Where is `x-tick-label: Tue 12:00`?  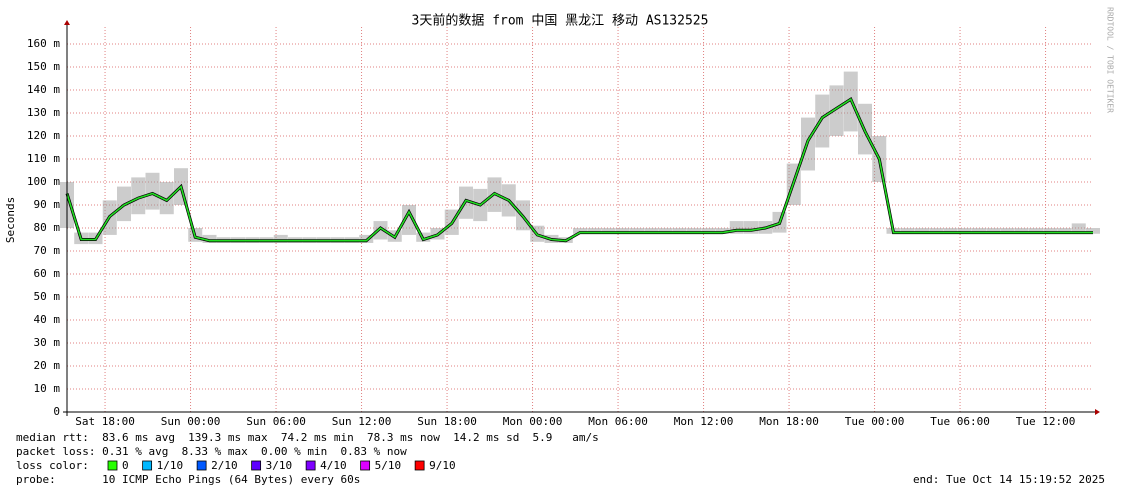 x-tick-label: Tue 12:00 is located at coordinates (1046, 421).